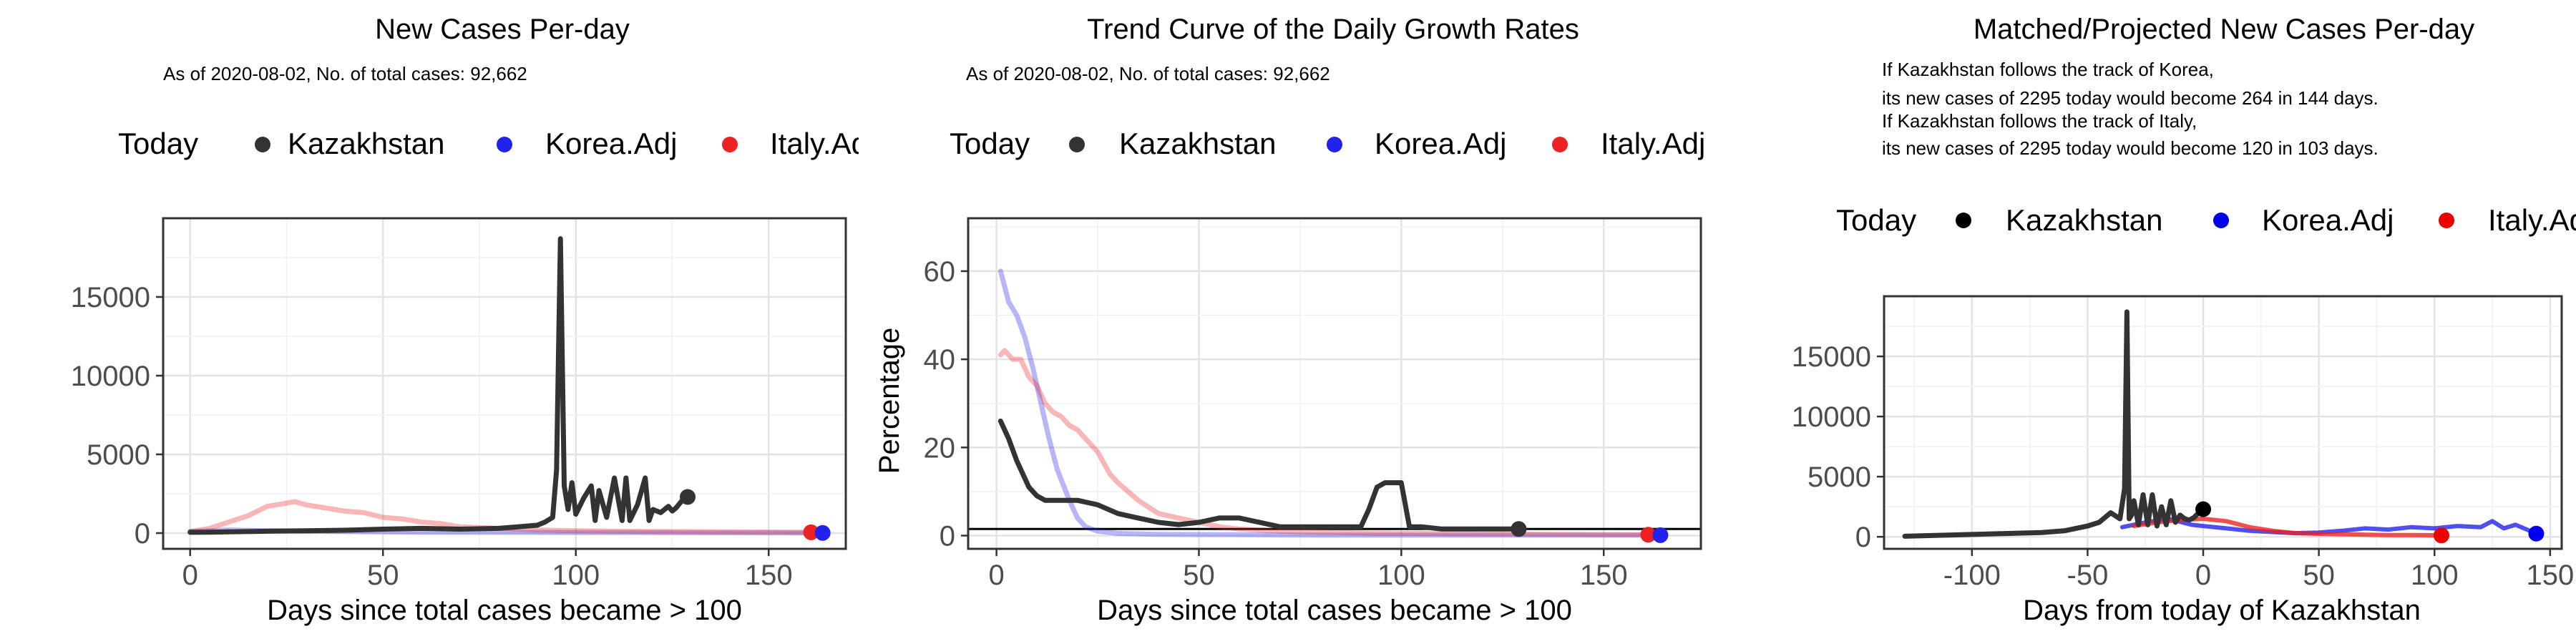 This screenshot has height=644, width=2576. Describe the element at coordinates (2224, 29) in the screenshot. I see `chart-title: Matched/Projected New Cases Per-day` at that location.